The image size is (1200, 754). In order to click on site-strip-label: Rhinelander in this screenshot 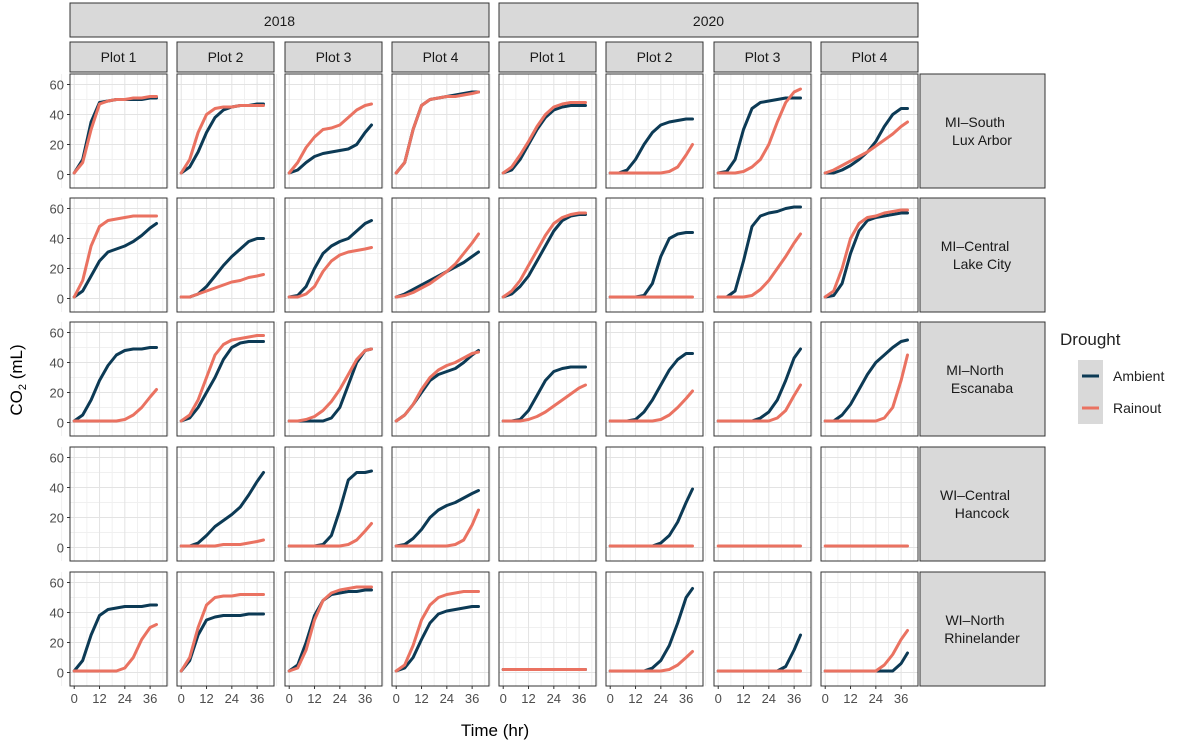, I will do `click(982, 638)`.